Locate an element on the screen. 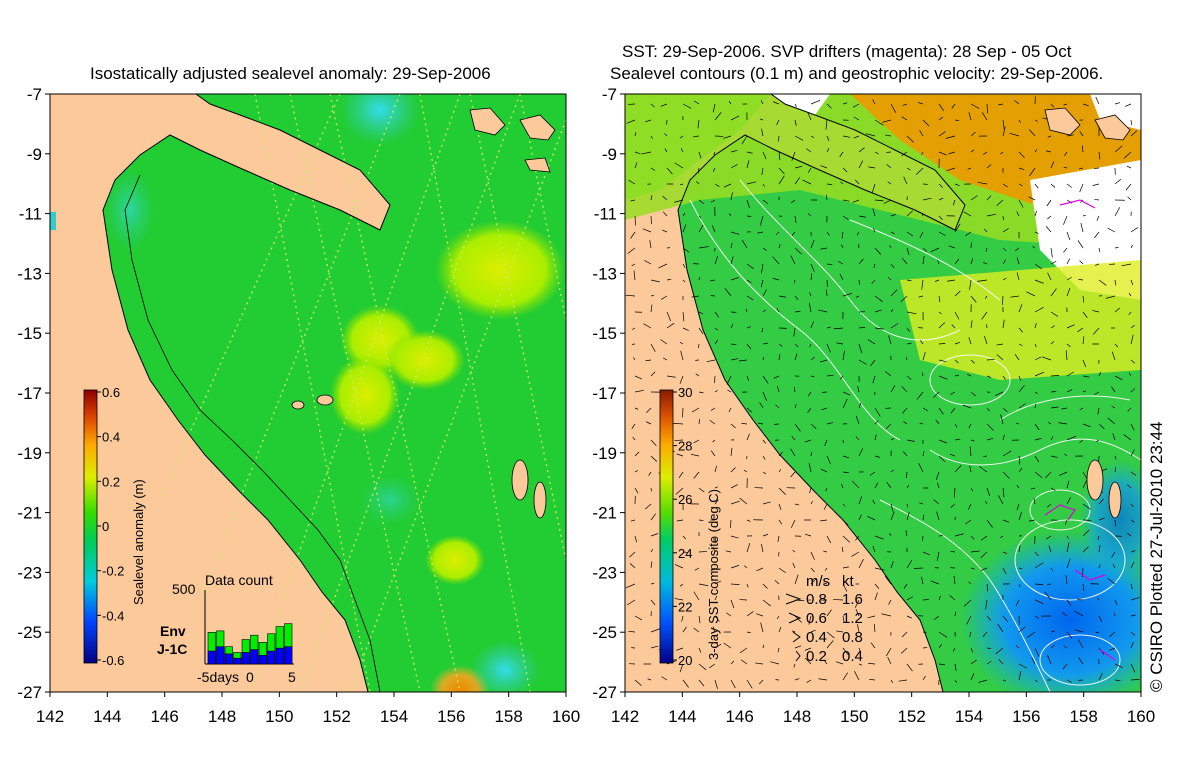 This screenshot has width=1200, height=780. velocity-legend-kt-value: 0.4 is located at coordinates (852, 656).